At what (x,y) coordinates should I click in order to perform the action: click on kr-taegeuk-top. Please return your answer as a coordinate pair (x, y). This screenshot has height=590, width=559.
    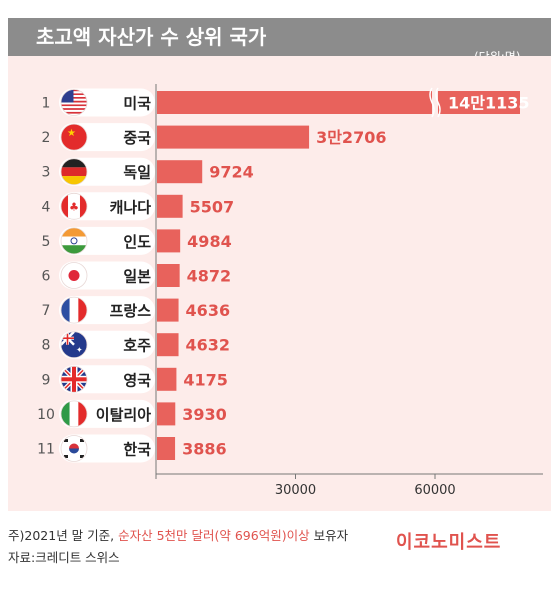
    Looking at the image, I should click on (74, 446).